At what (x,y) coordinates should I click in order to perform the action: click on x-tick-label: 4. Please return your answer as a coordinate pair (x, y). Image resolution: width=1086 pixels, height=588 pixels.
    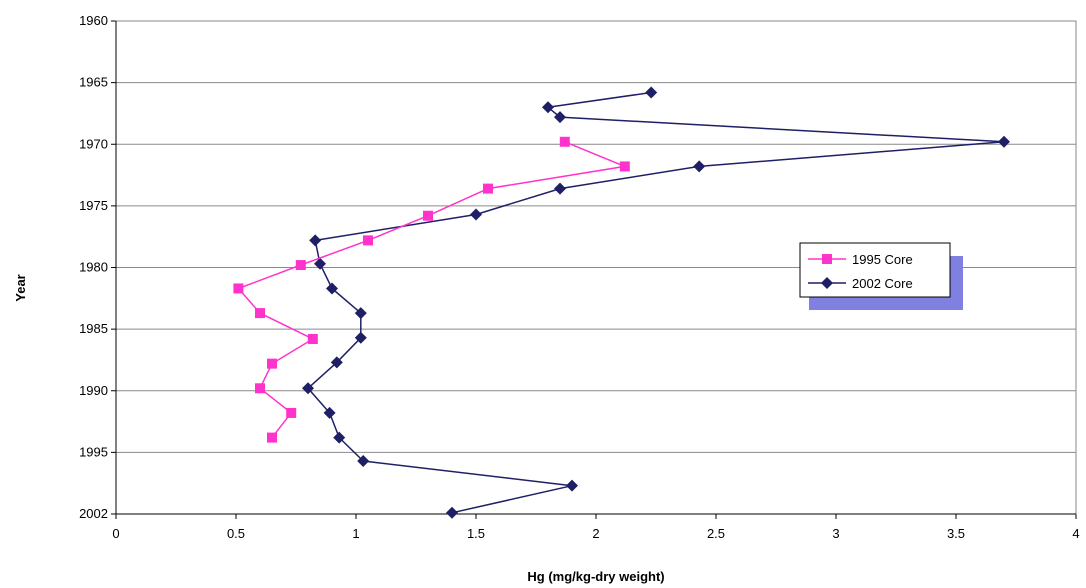
    Looking at the image, I should click on (1075, 533).